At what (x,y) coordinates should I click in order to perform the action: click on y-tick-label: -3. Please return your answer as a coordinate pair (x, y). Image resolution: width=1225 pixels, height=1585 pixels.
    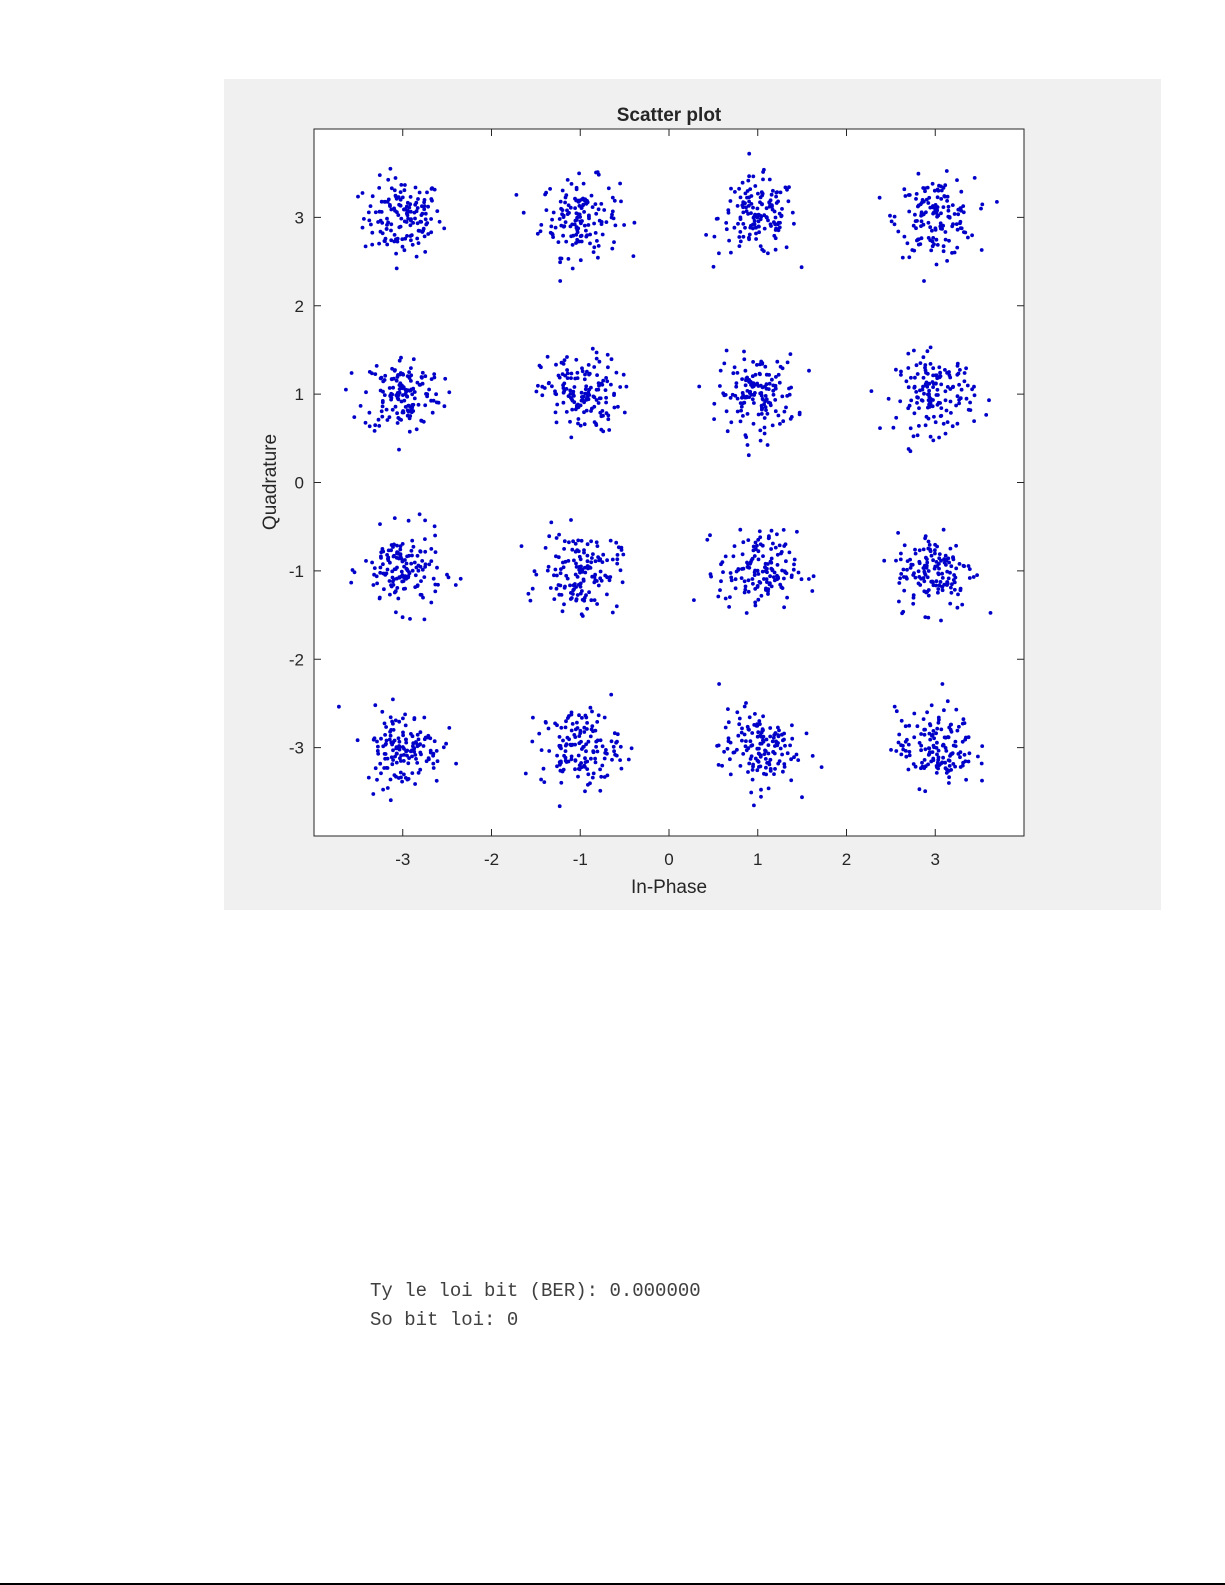
    Looking at the image, I should click on (296, 748).